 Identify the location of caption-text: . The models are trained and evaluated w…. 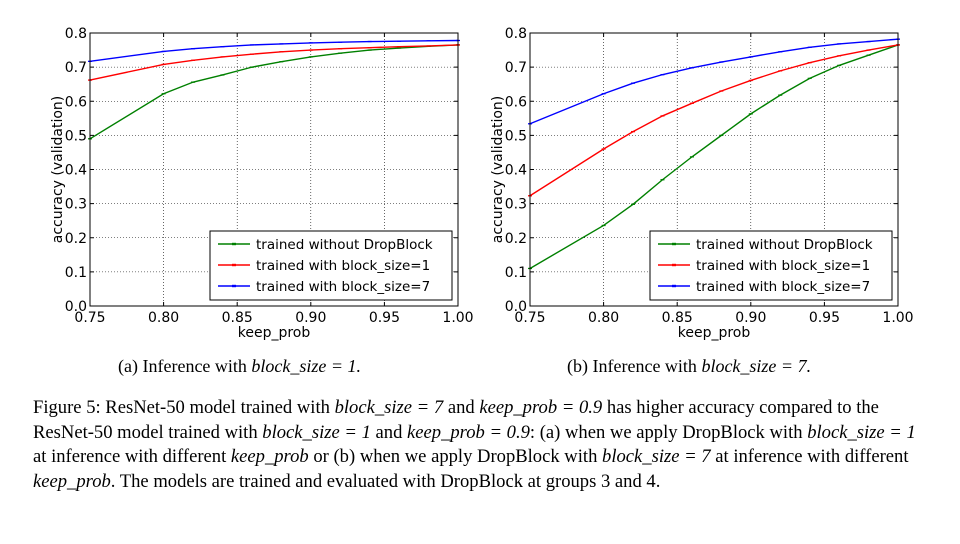
(385, 481).